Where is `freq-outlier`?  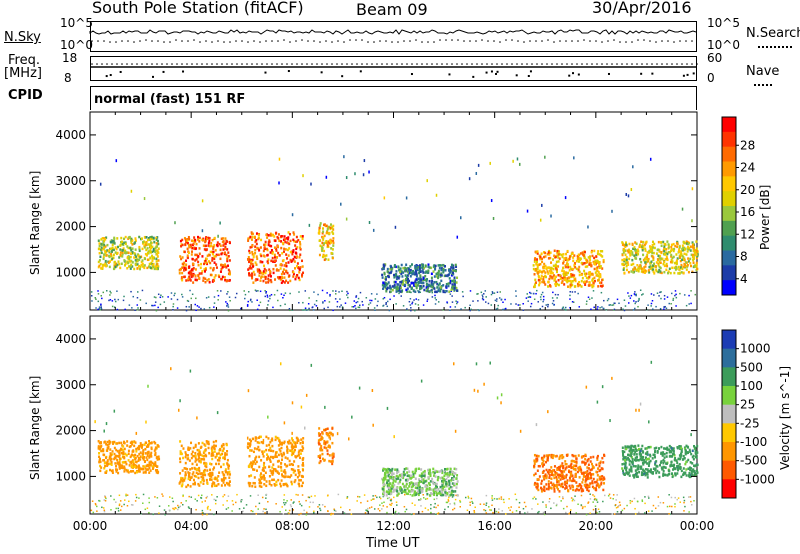 freq-outlier is located at coordinates (641, 73).